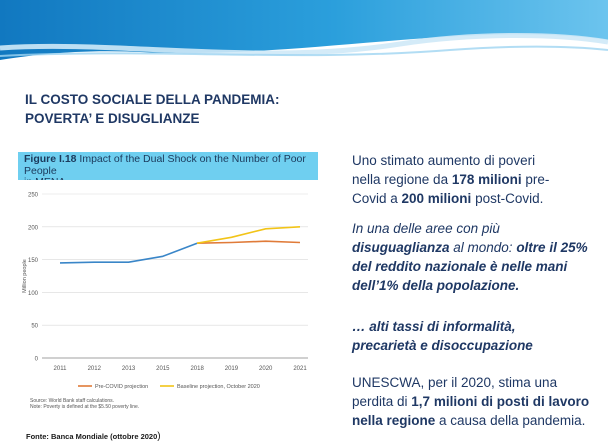 This screenshot has height=445, width=608. Describe the element at coordinates (25, 276) in the screenshot. I see `y-axis-label: Million people` at that location.